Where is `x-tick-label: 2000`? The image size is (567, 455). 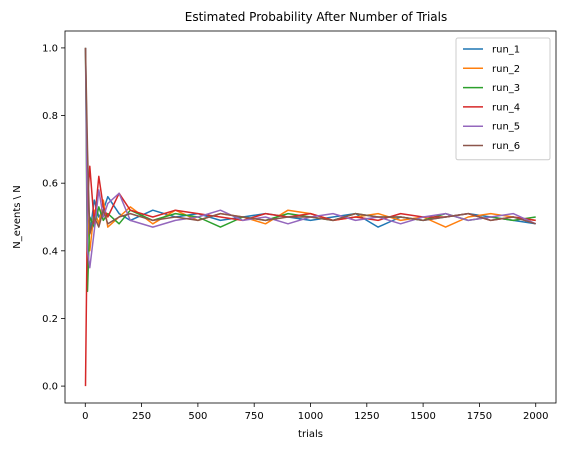 x-tick-label: 2000 is located at coordinates (535, 416).